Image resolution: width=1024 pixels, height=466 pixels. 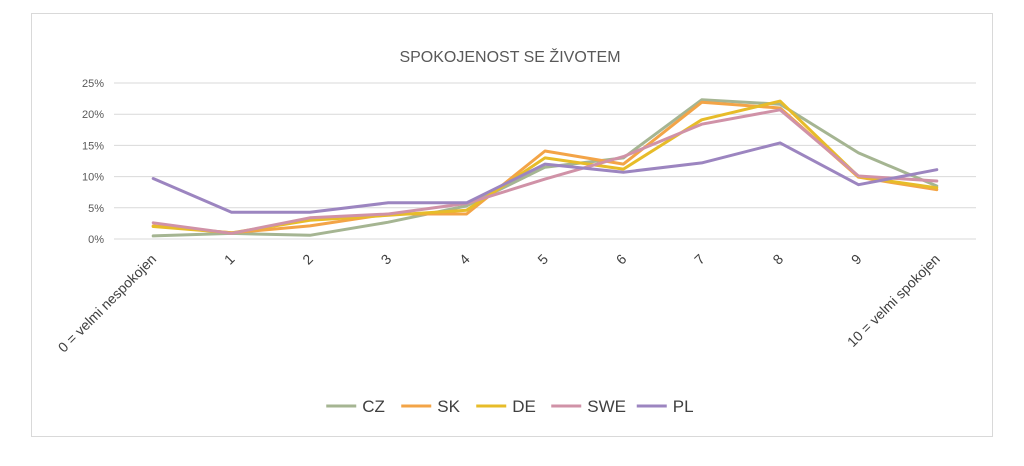 I want to click on x-tick-label: 8, so click(x=777, y=259).